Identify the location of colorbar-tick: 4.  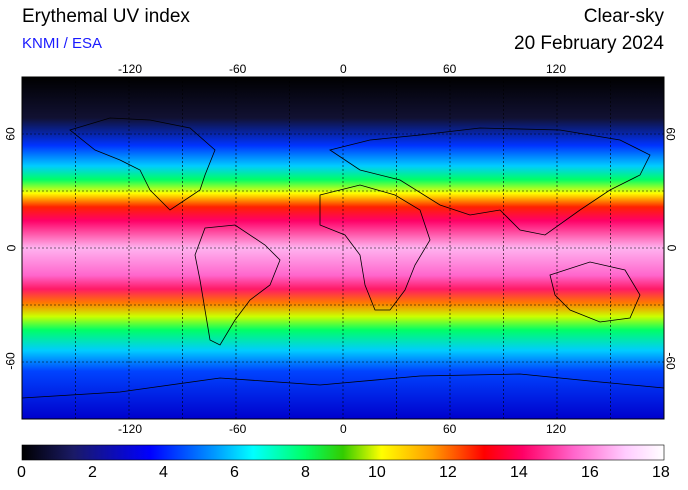
(163, 472).